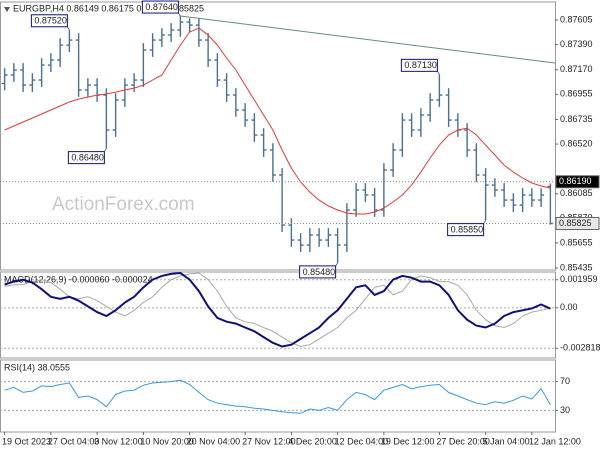 The width and height of the screenshot is (600, 450). What do you see at coordinates (78, 279) in the screenshot?
I see `indicator-label: MACD(12,26,9) -0.000060 -0.000024` at bounding box center [78, 279].